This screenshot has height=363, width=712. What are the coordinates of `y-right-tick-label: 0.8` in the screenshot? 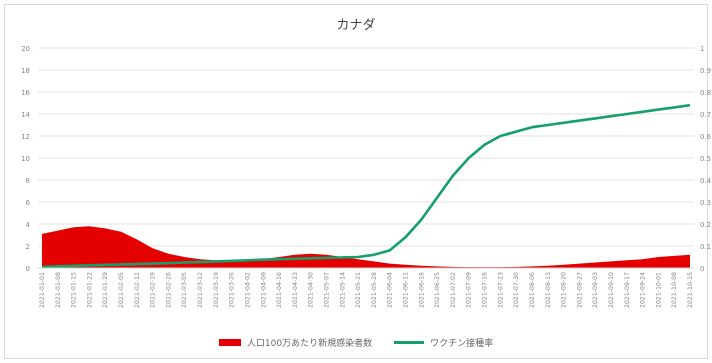 It's located at (705, 93).